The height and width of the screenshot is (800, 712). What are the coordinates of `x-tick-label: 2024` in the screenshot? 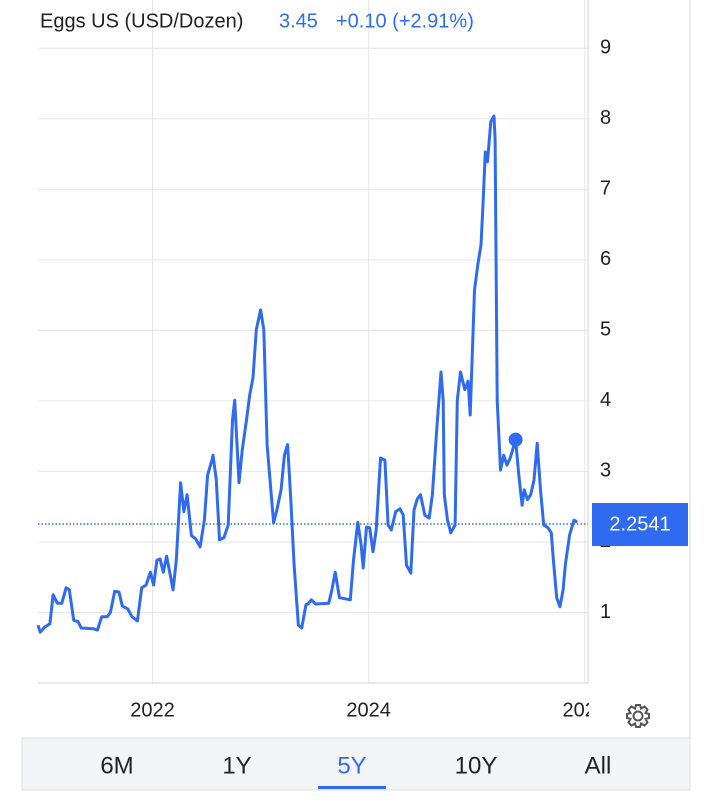 It's located at (368, 710).